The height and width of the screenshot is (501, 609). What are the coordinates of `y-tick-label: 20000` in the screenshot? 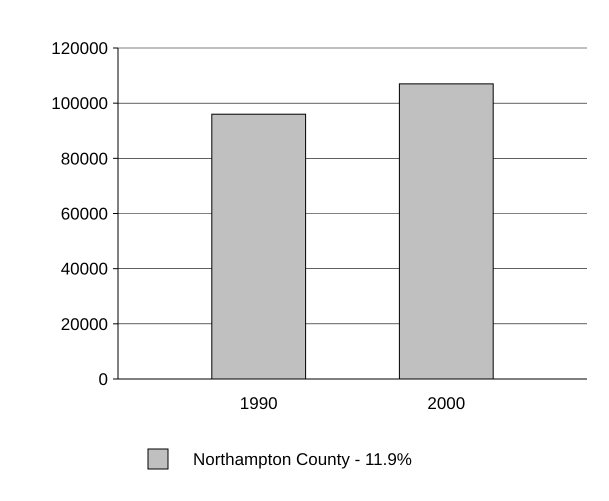 It's located at (84, 324).